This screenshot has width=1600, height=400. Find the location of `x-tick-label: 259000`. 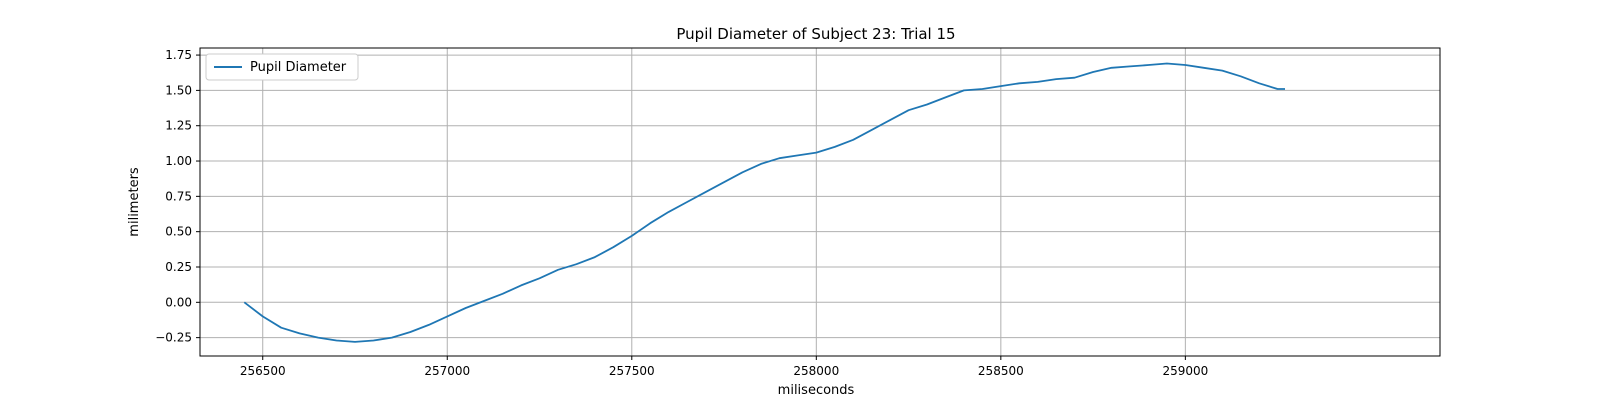

x-tick-label: 259000 is located at coordinates (1185, 371).